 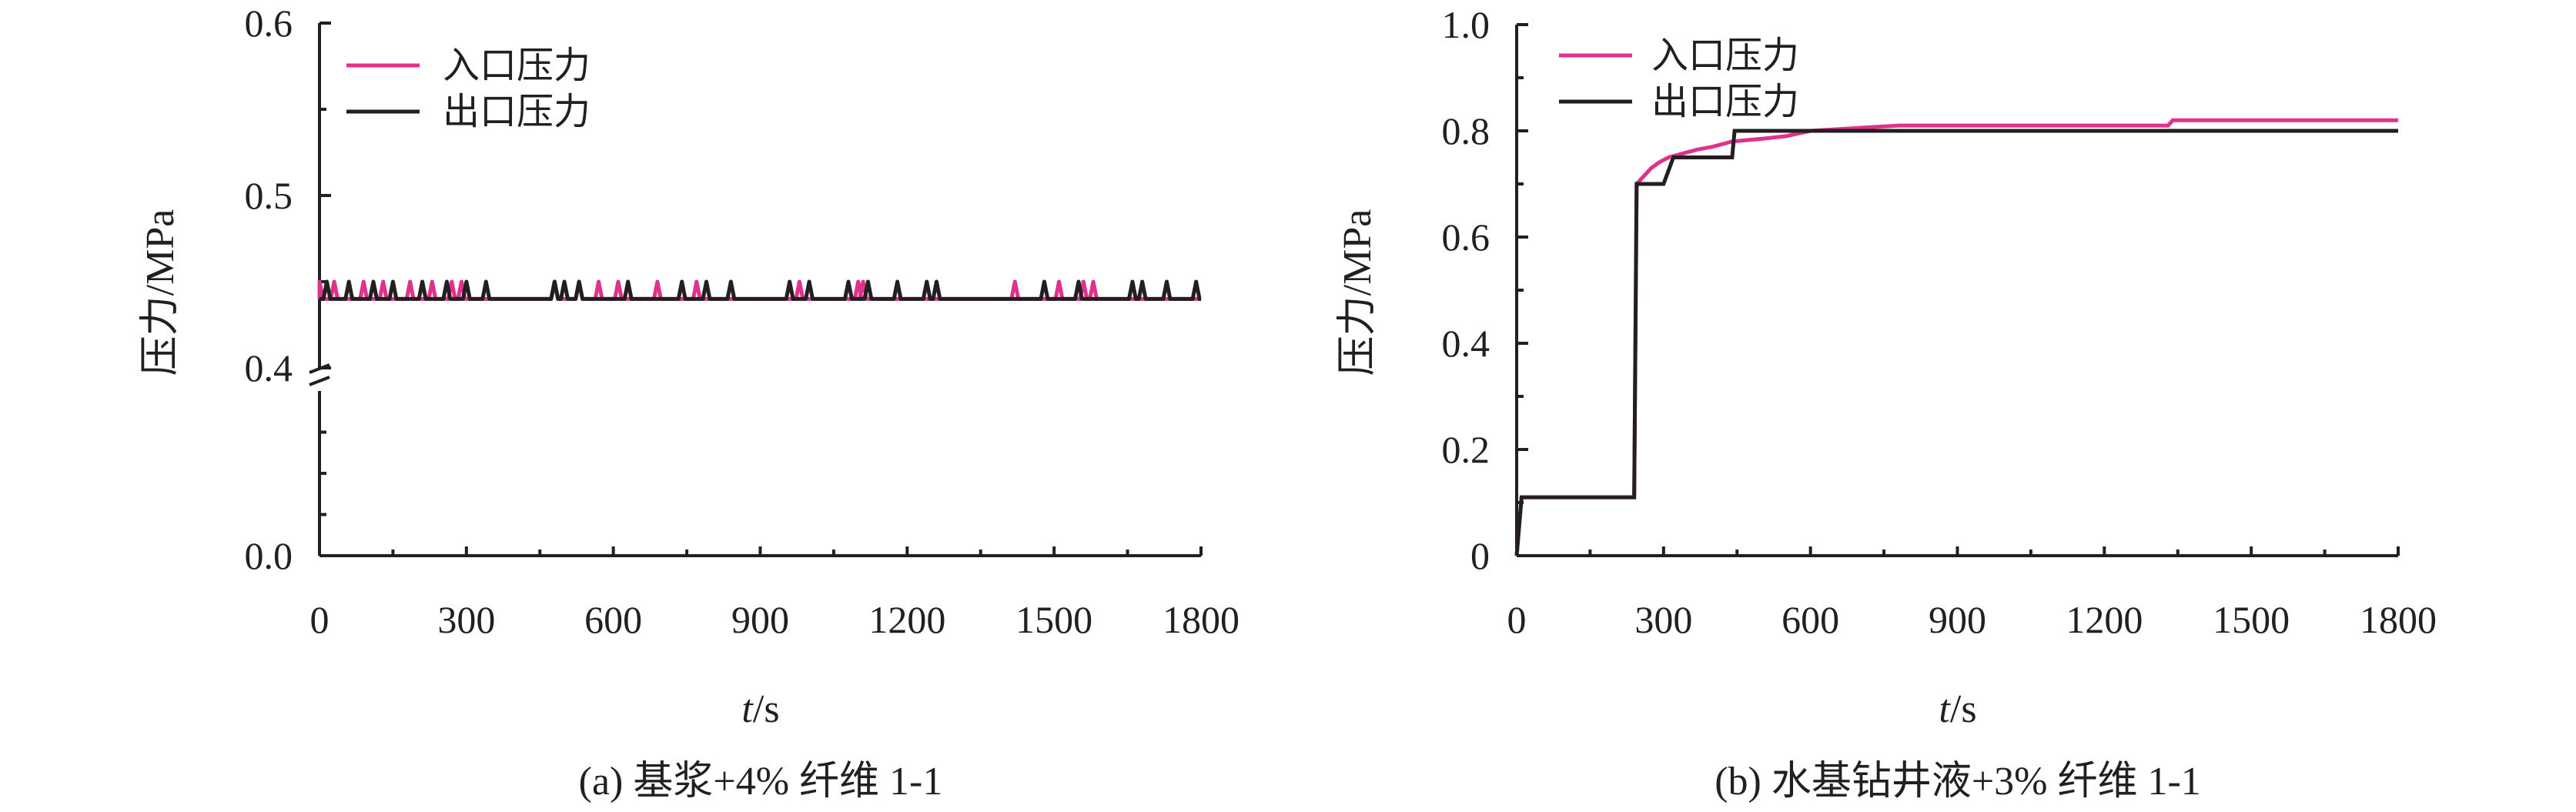 What do you see at coordinates (1958, 619) in the screenshot?
I see `chart-b-x-tick-label: 900` at bounding box center [1958, 619].